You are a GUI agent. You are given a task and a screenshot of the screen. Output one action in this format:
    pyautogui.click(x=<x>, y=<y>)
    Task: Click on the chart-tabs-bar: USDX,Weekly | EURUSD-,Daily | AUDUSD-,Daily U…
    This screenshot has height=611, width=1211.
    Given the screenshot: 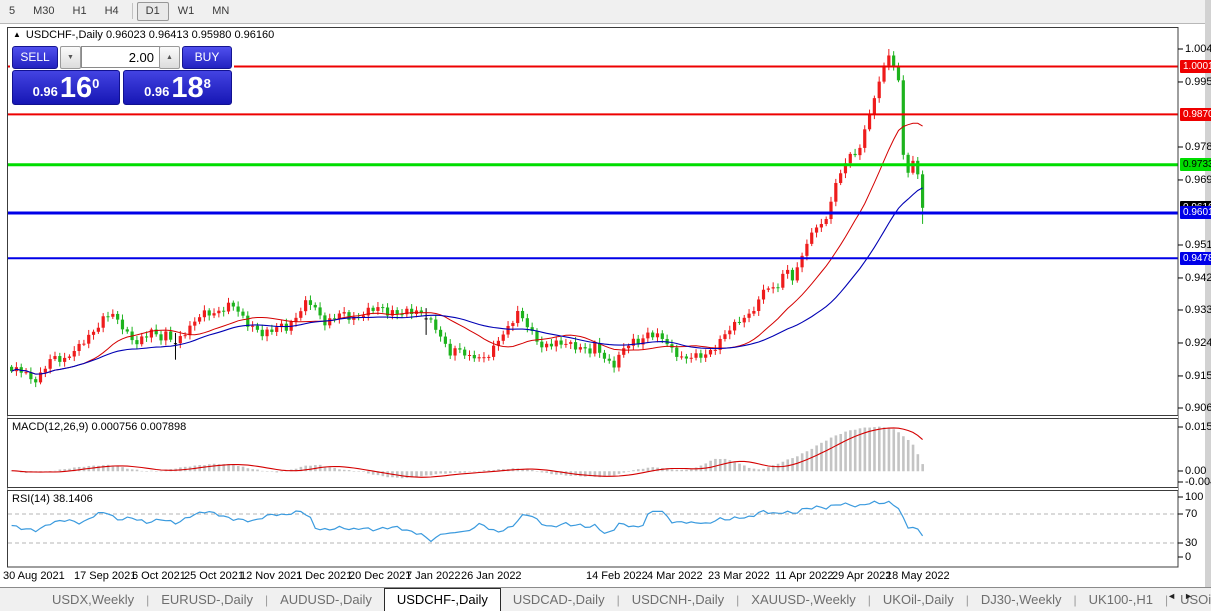 What is the action you would take?
    pyautogui.click(x=605, y=599)
    